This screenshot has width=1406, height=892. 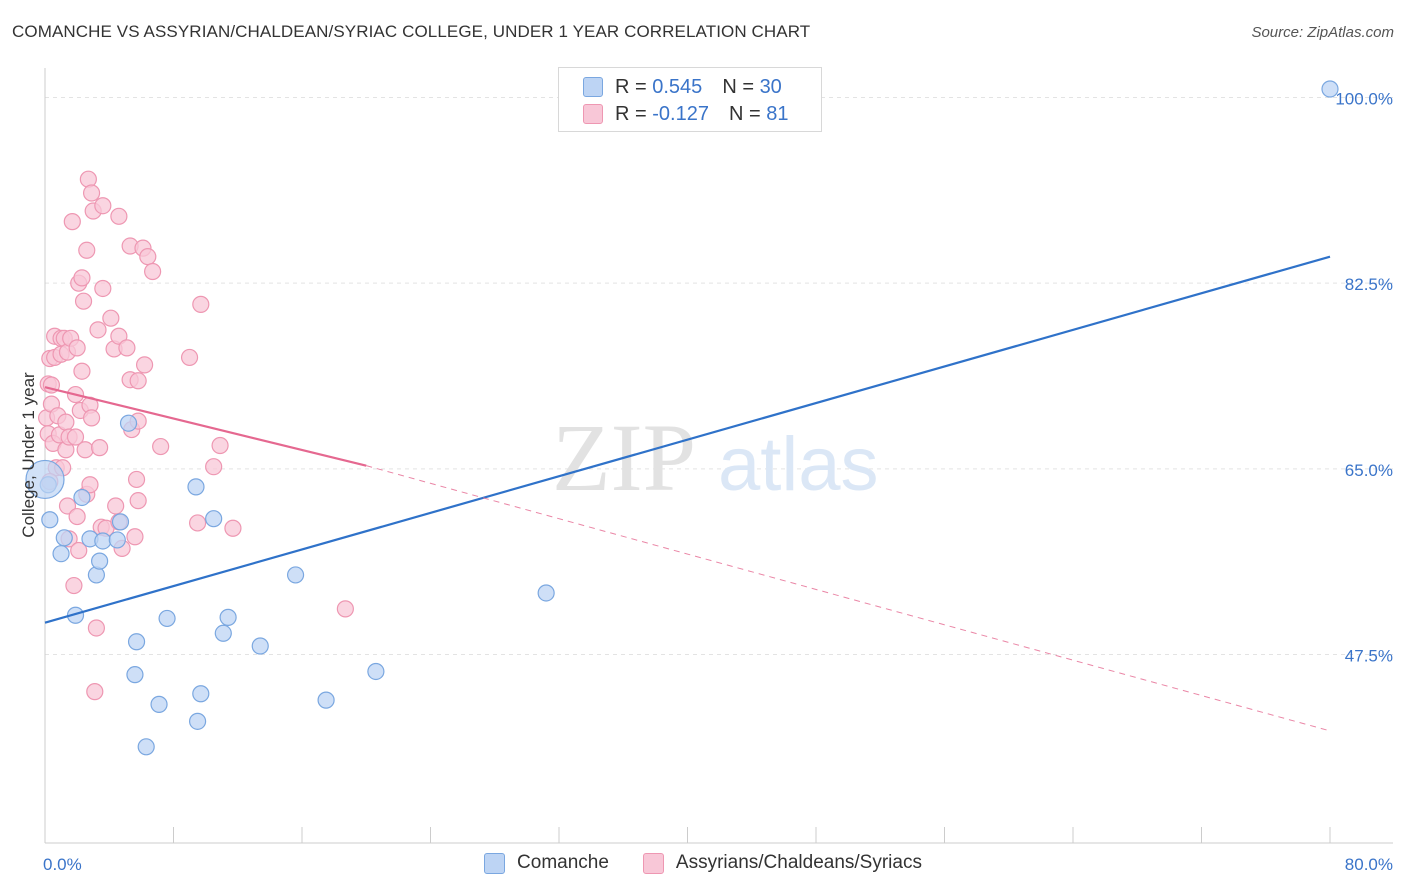 I want to click on y-tick-label: 100.0%, so click(x=1364, y=99).